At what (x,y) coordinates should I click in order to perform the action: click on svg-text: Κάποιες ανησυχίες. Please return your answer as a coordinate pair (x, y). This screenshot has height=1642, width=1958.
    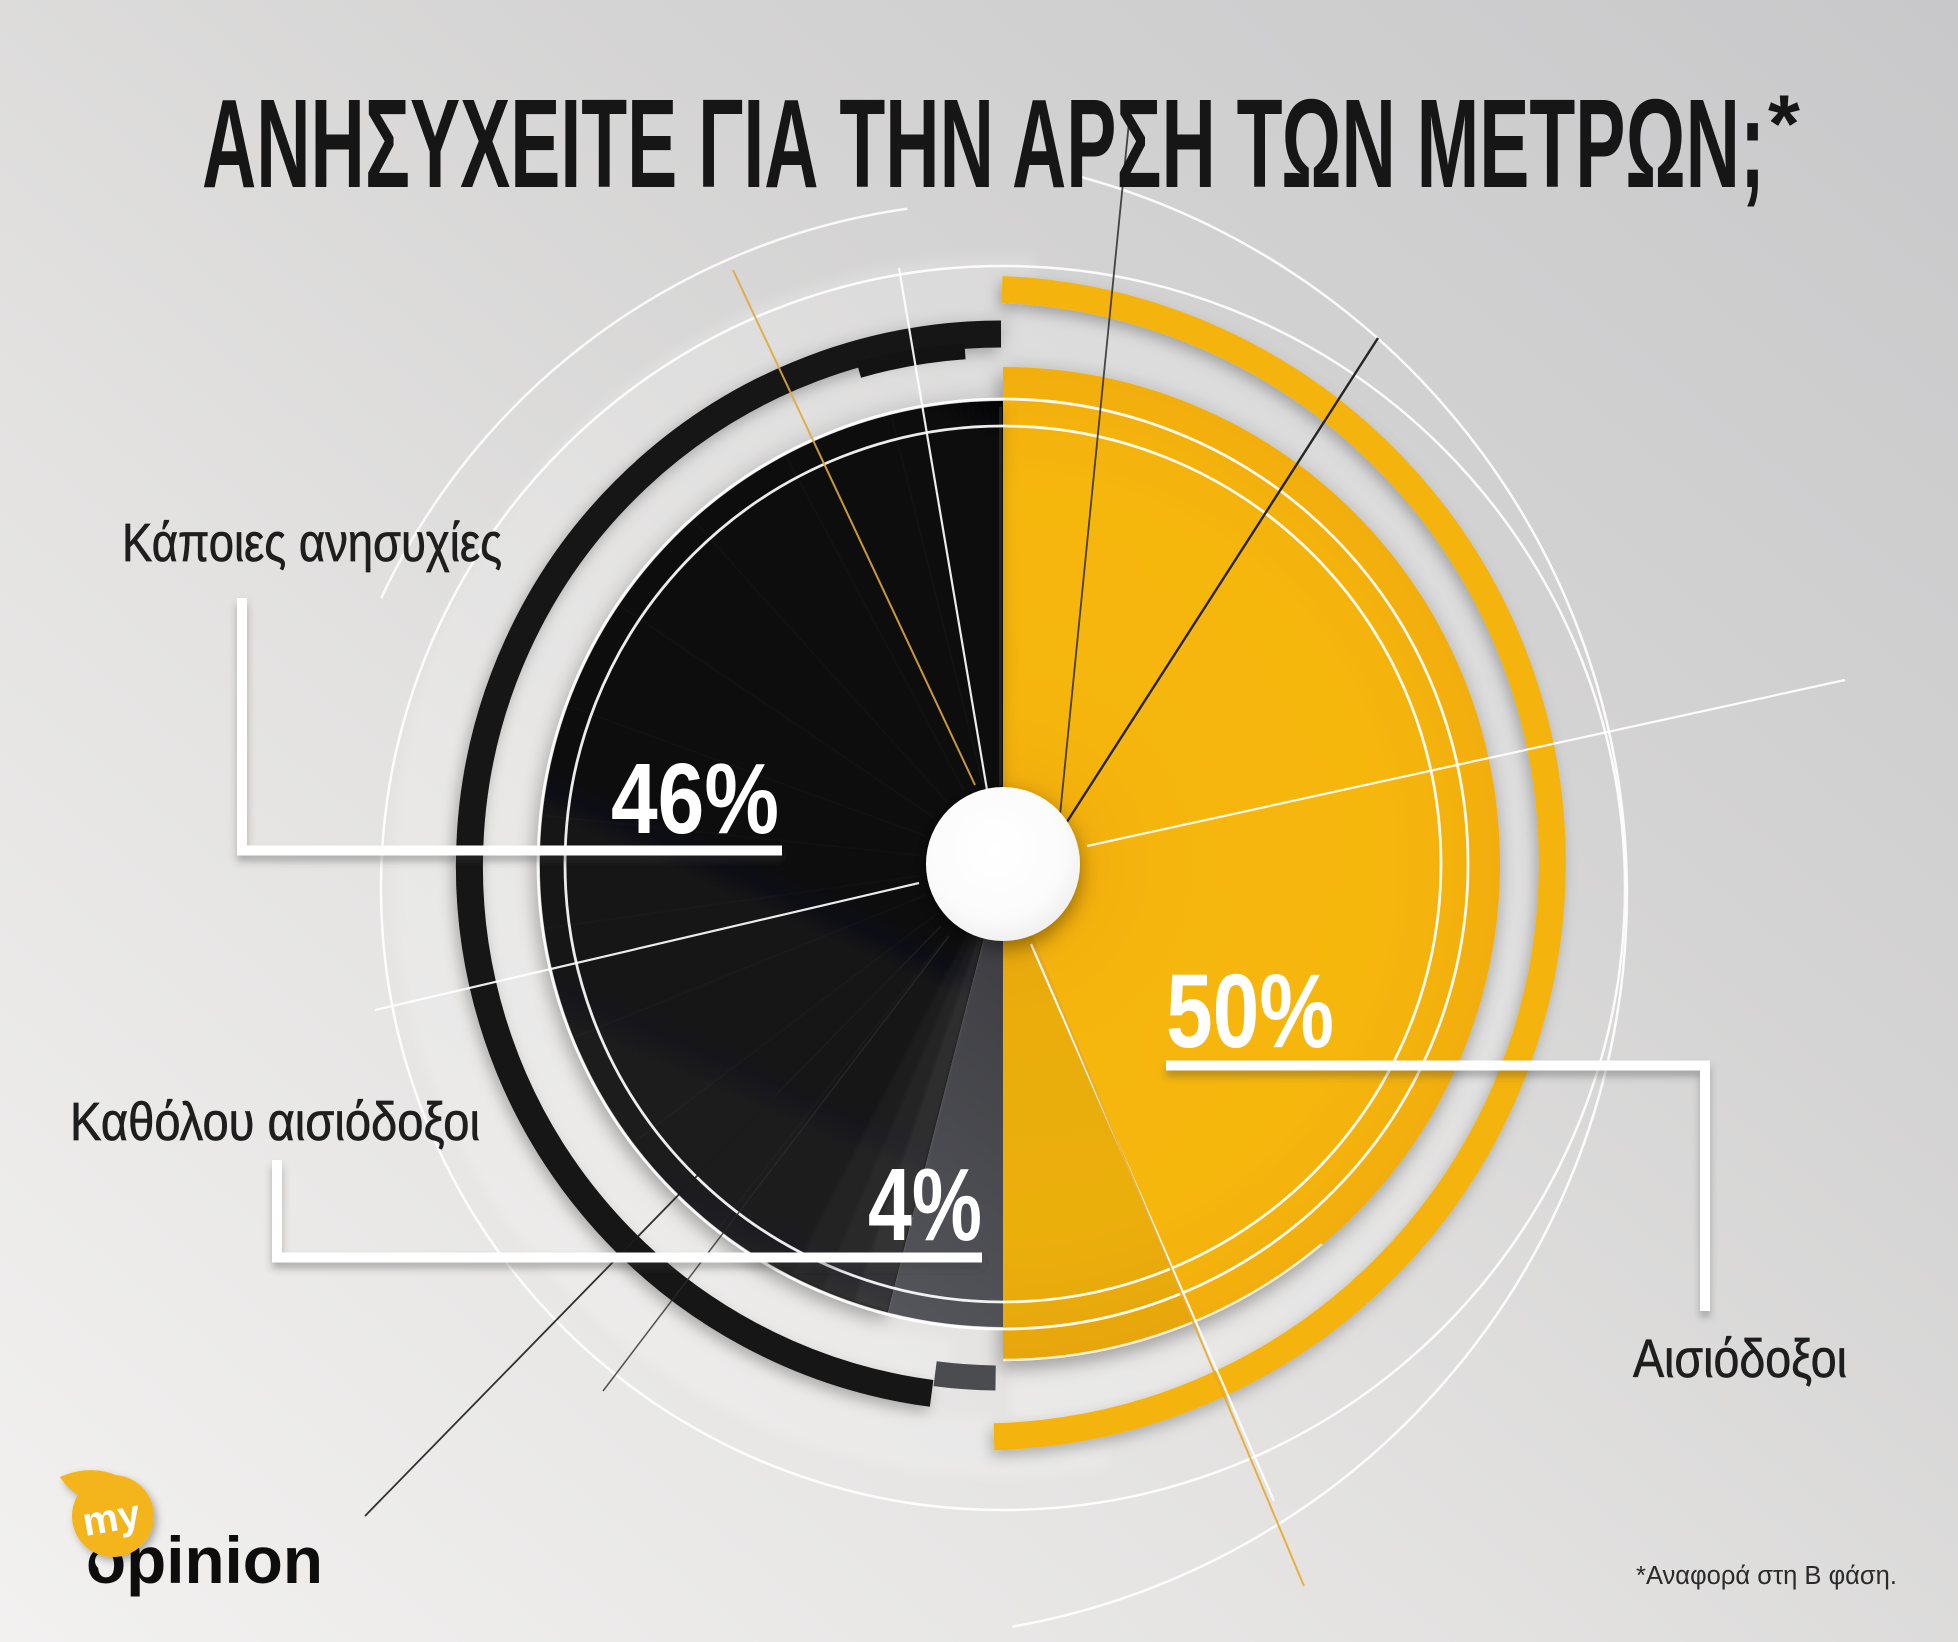
    Looking at the image, I should click on (312, 543).